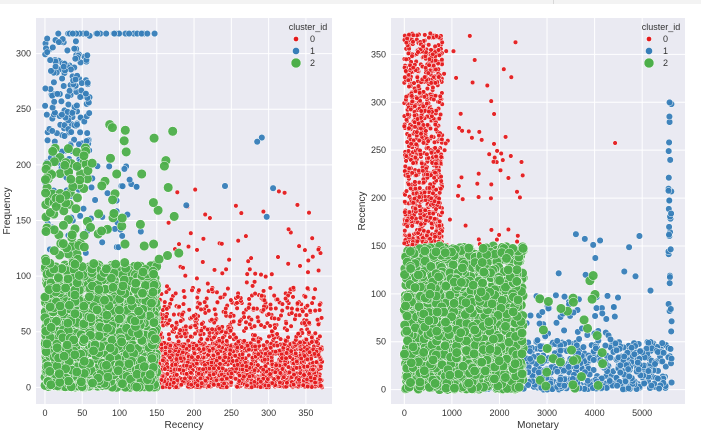 This screenshot has height=447, width=701. What do you see at coordinates (119, 413) in the screenshot?
I see `x-tick-label: 100` at bounding box center [119, 413].